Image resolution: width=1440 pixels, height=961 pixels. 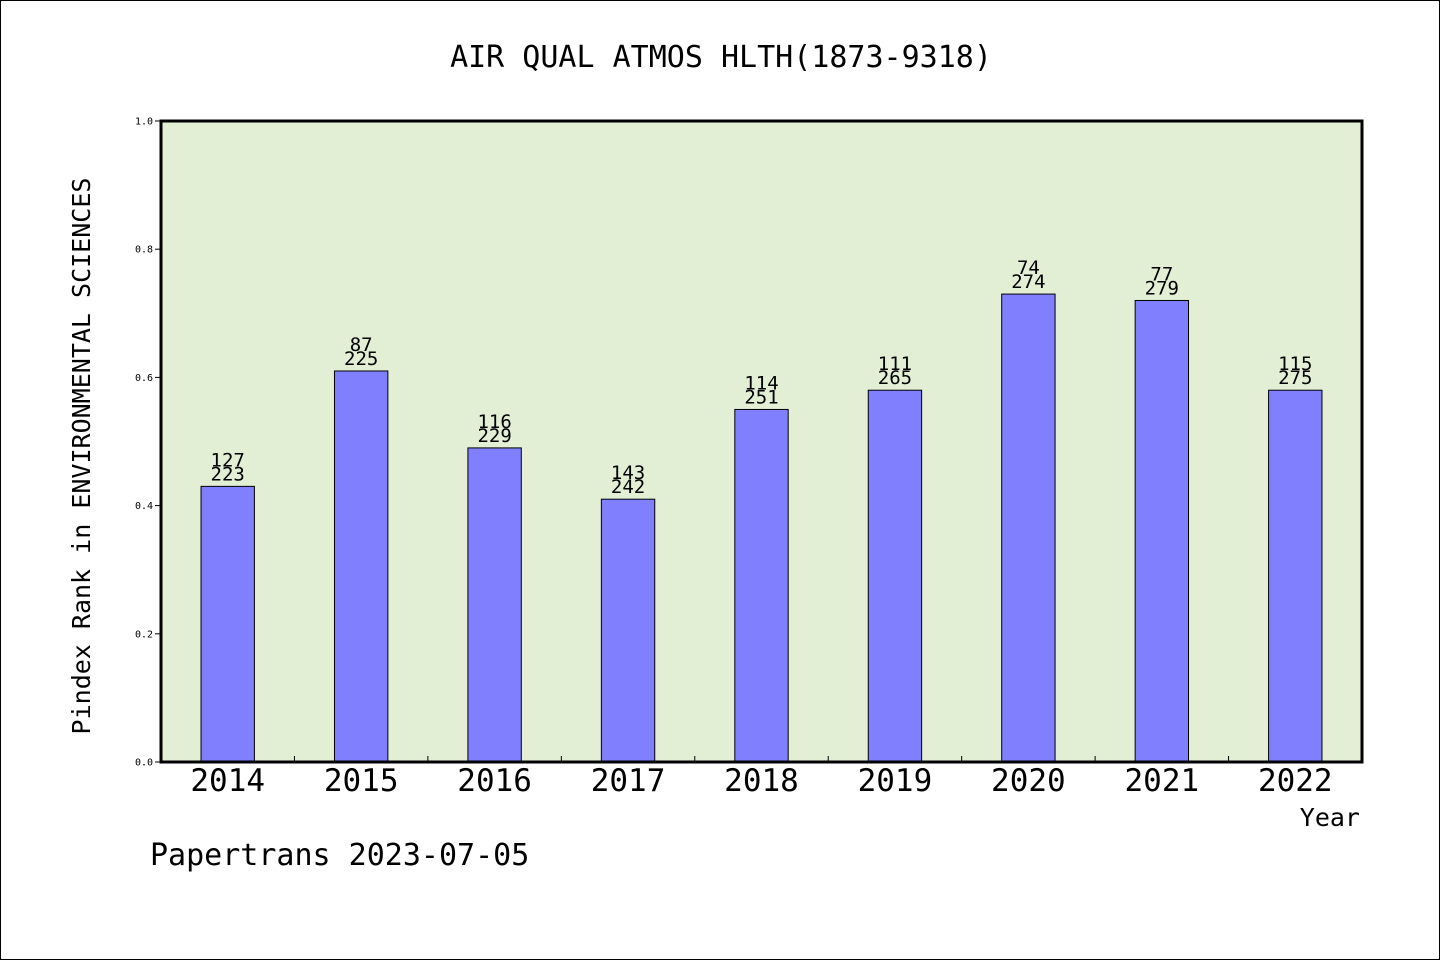 I want to click on y-tick-label-0.4: 0.4, so click(x=144, y=506).